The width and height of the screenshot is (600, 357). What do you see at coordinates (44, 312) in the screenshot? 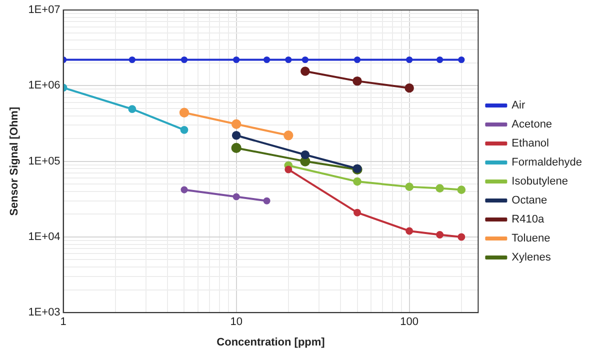
I see `y-tick-label: 1E+03` at bounding box center [44, 312].